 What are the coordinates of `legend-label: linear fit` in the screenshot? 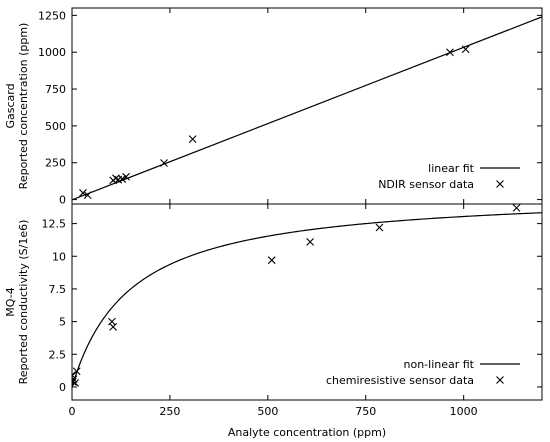 It's located at (451, 168).